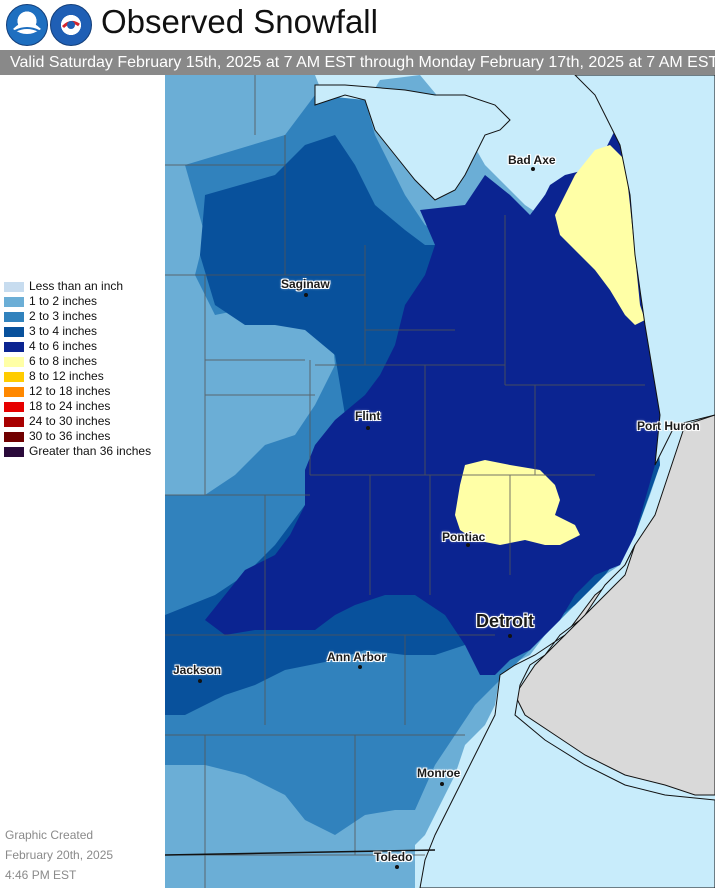  Describe the element at coordinates (305, 284) in the screenshot. I see `city-label: Saginaw` at that location.